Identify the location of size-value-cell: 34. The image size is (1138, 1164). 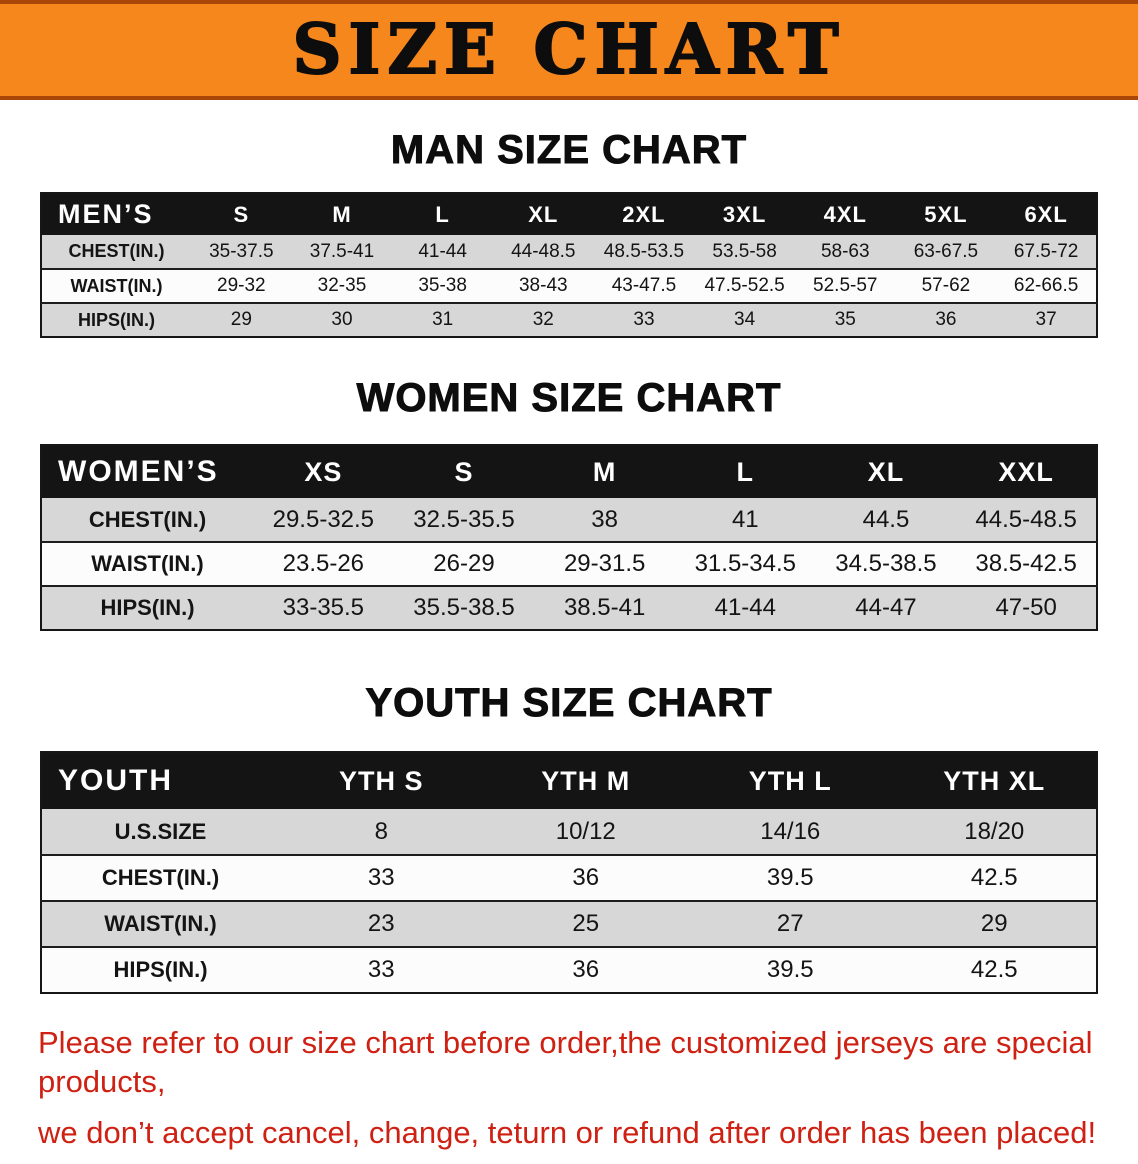
(745, 319).